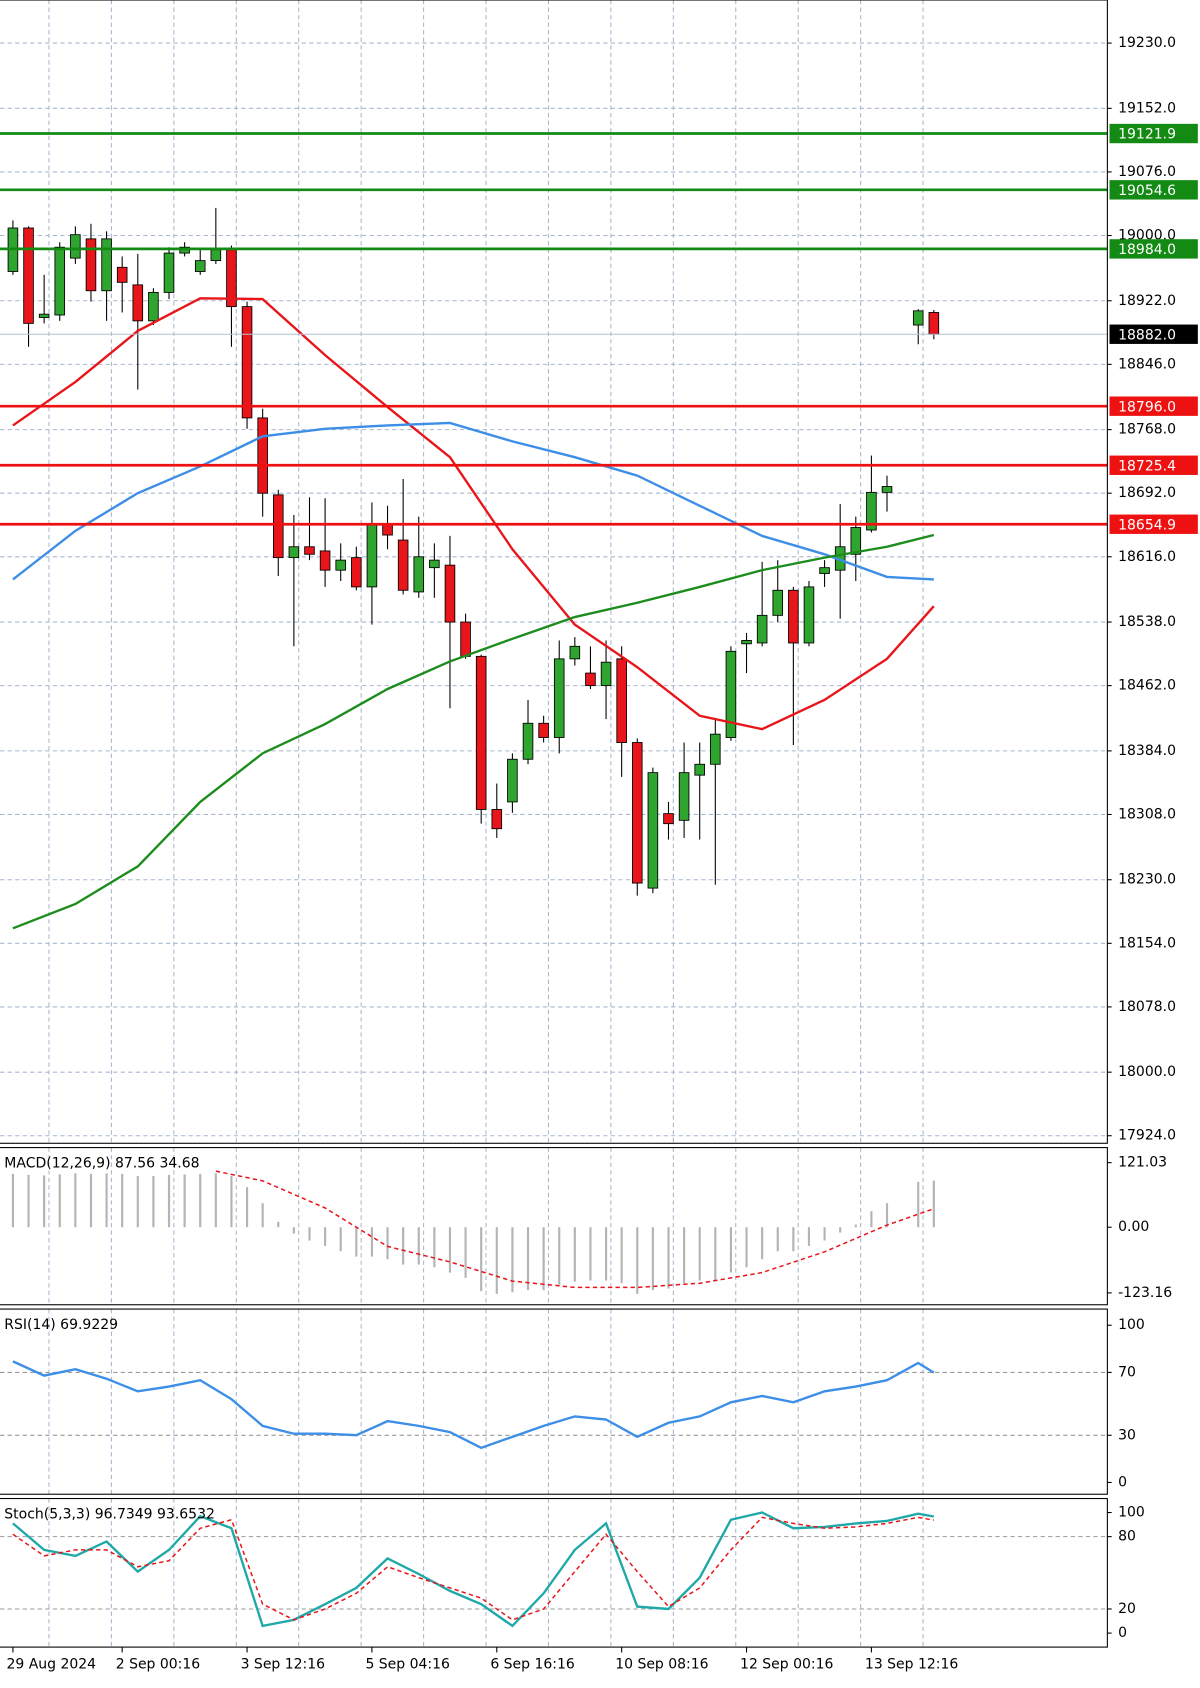  What do you see at coordinates (1147, 172) in the screenshot?
I see `y-tick-label: 19076.0` at bounding box center [1147, 172].